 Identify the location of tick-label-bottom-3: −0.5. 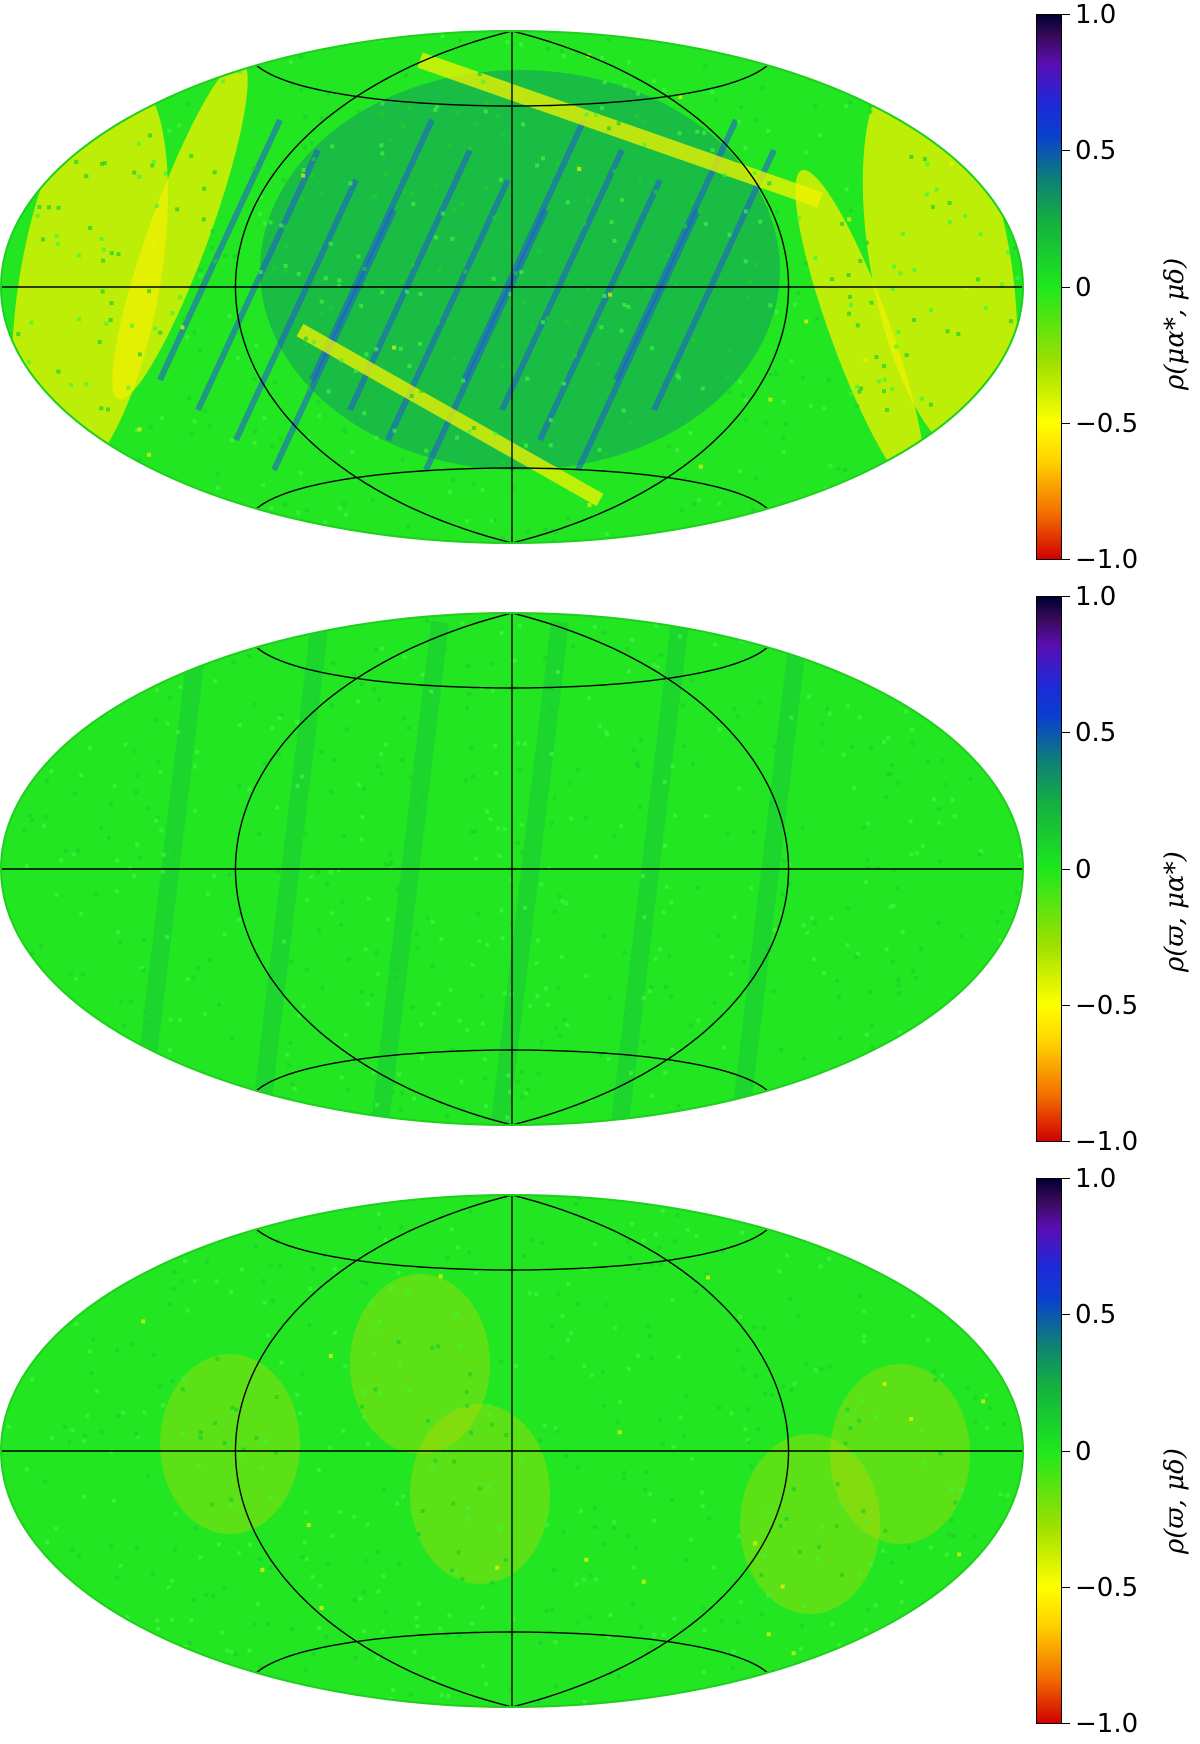
(1106, 1588).